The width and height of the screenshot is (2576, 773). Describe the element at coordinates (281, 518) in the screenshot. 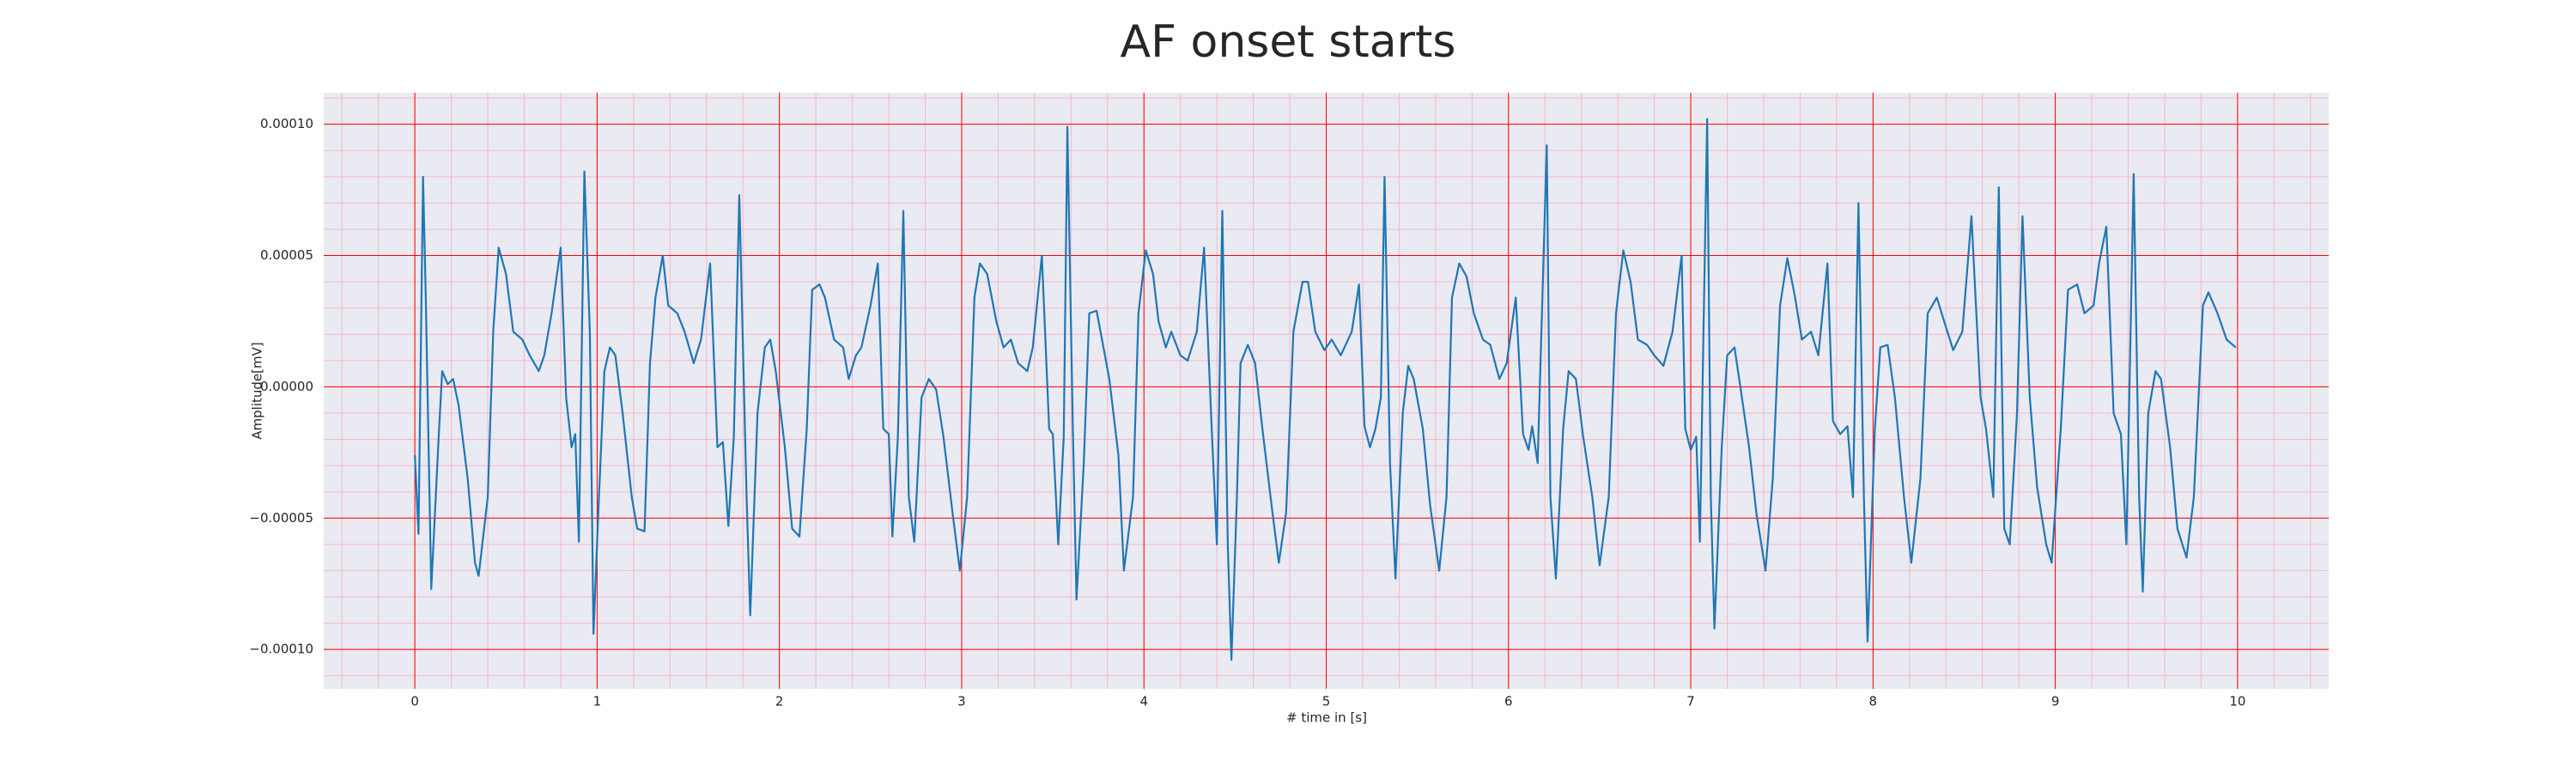

I see `y-tick-label: −0.00005` at that location.